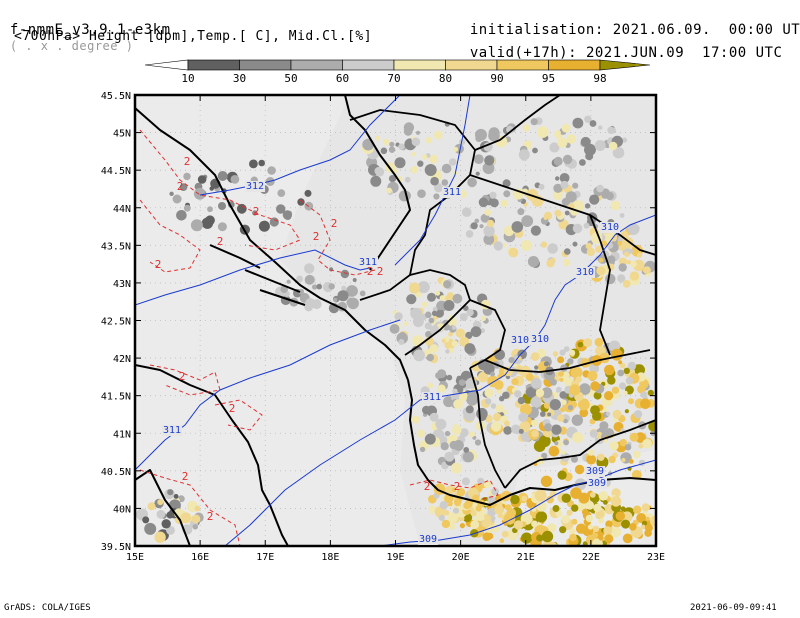  I want to click on border-bulgaria, so click(600, 285).